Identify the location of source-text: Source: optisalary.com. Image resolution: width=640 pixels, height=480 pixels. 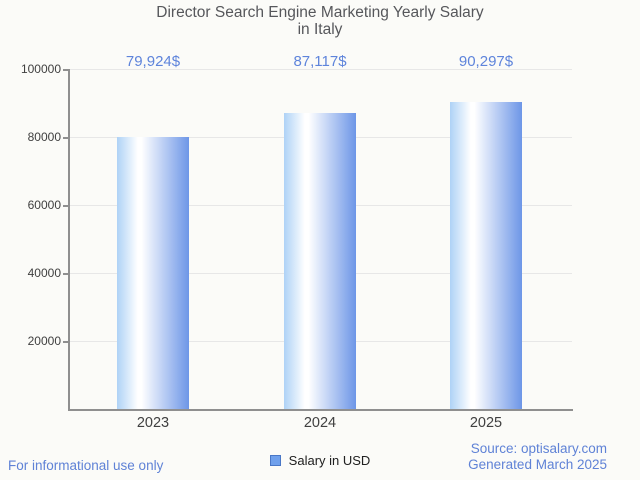
(538, 448).